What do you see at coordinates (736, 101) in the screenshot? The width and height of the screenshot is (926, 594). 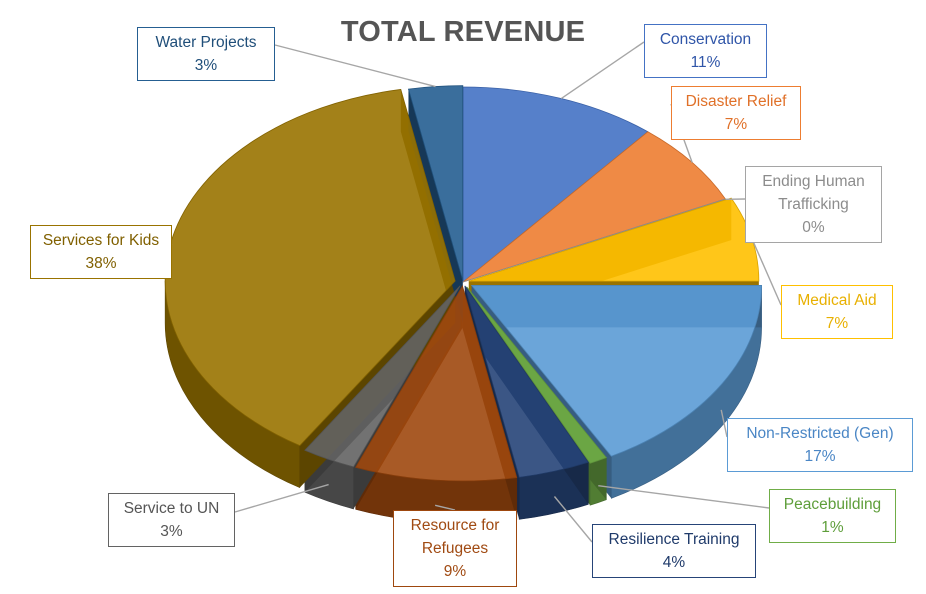 I see `data-label-name: Disaster Relief` at bounding box center [736, 101].